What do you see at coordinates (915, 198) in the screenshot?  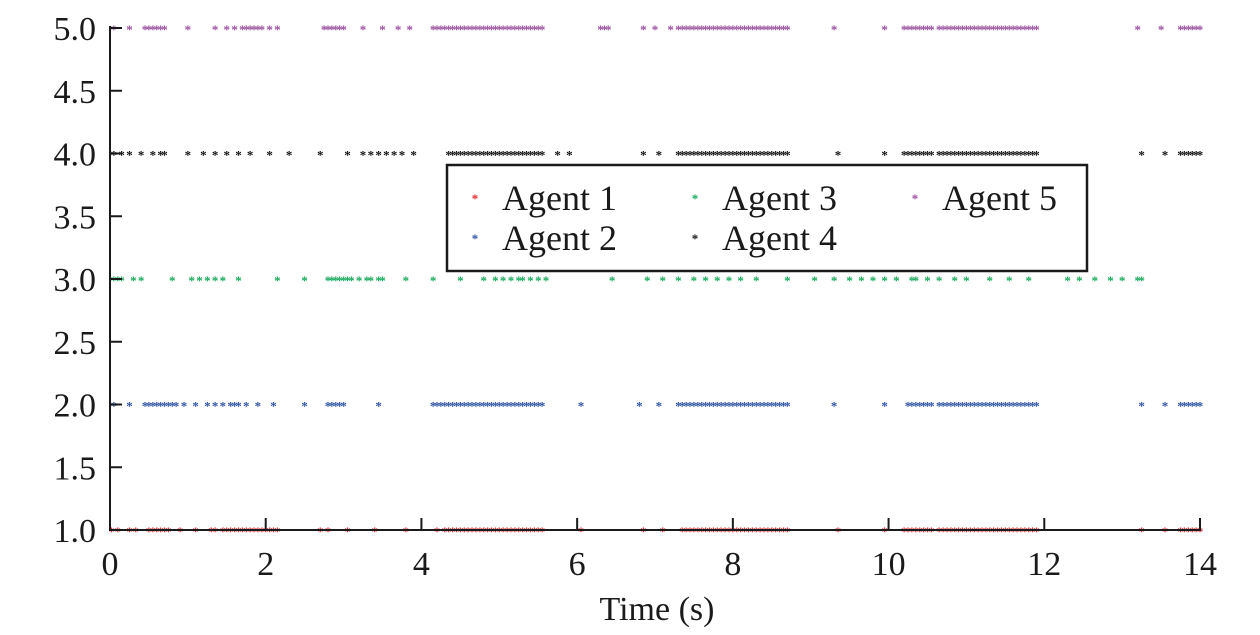 I see `legend-marker-agent-5: *` at bounding box center [915, 198].